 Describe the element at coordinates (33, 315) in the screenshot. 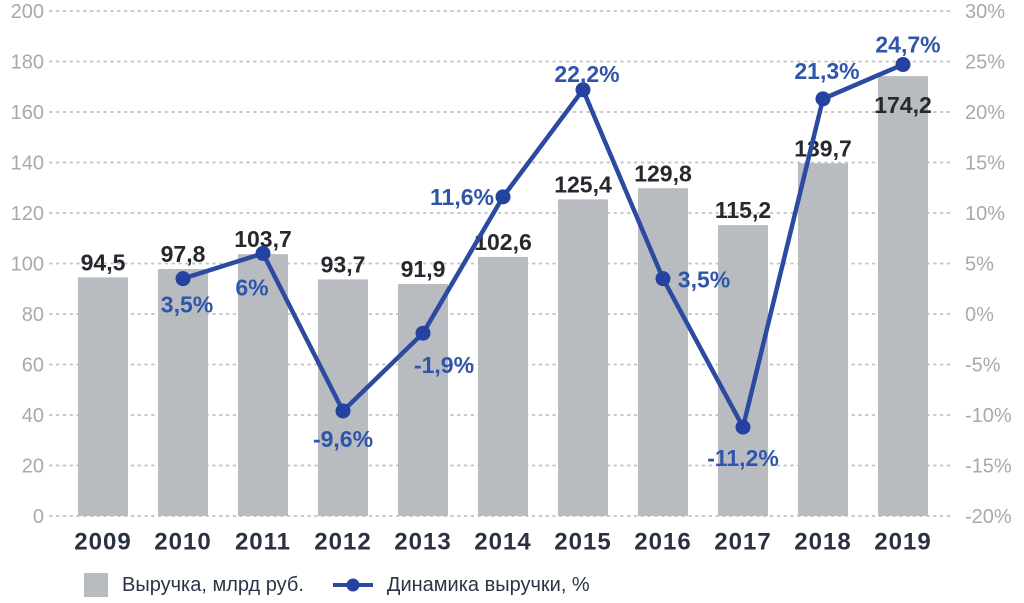

I see `left-axis-tick: 80` at that location.